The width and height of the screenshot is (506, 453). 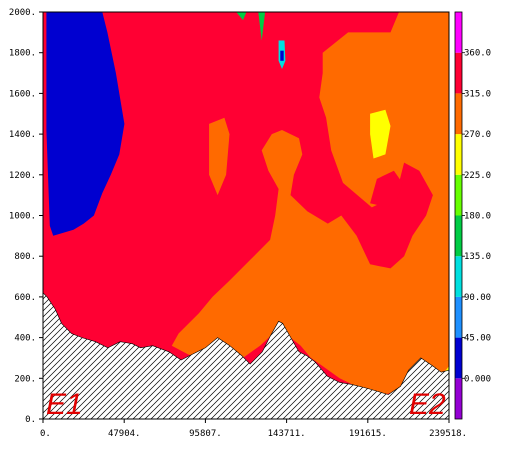 What do you see at coordinates (253, 429) in the screenshot?
I see `x-axis: 0. 47904. 95807. 143711. 191615. 239518.` at bounding box center [253, 429].